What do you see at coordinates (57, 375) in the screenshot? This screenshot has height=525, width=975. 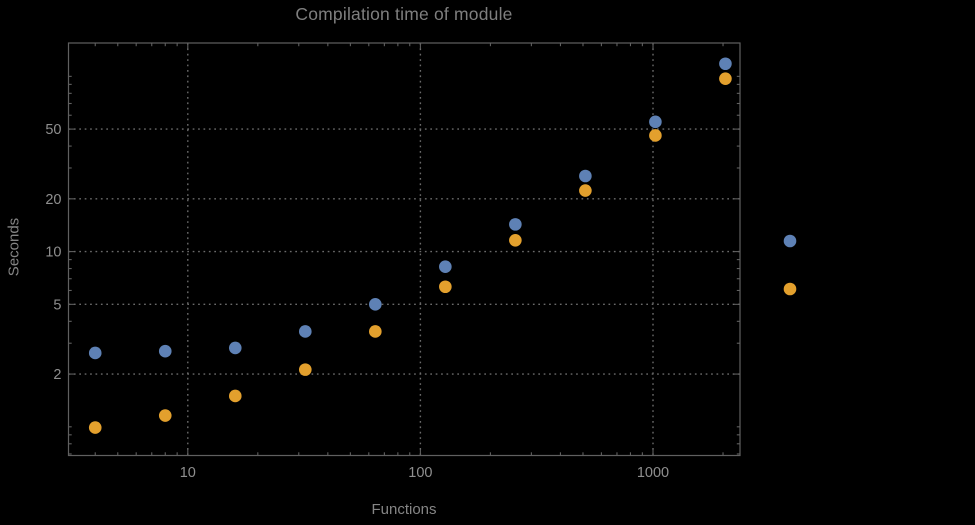 I see `y-tick-label-2: 2` at bounding box center [57, 375].